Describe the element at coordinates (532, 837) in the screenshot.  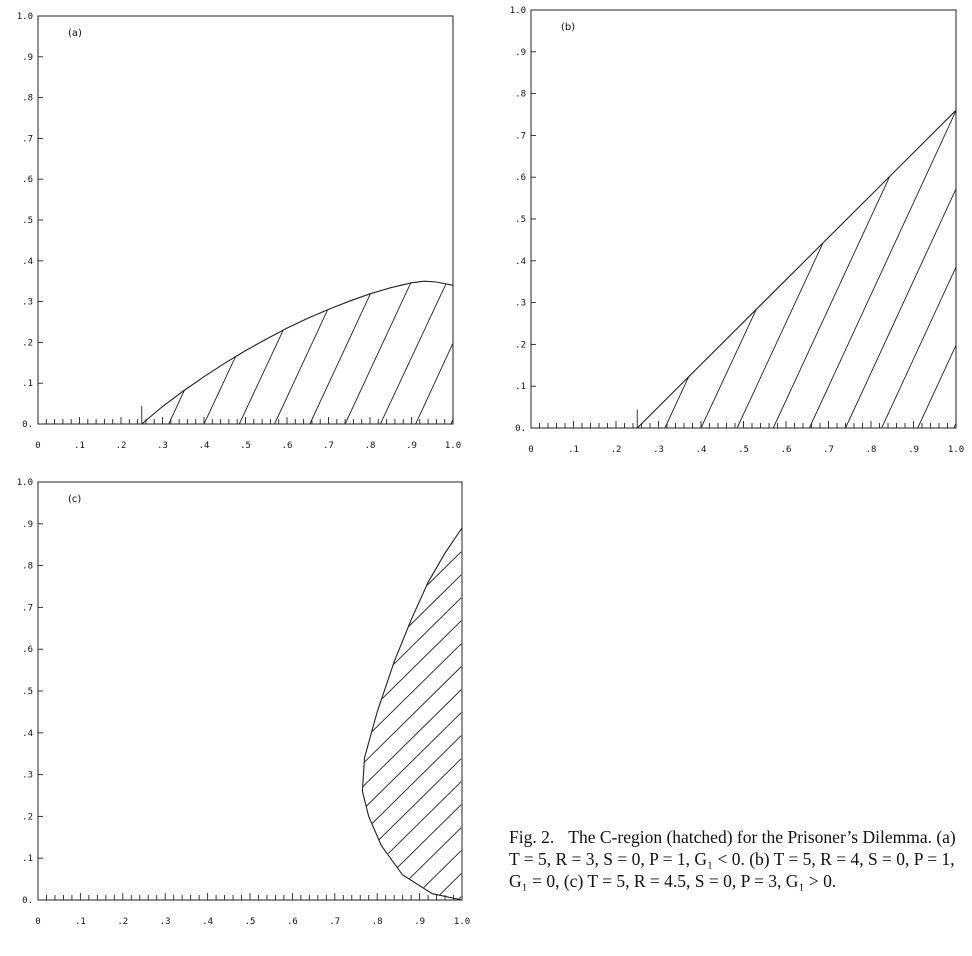
I see `caption-figure-number: Fig. 2.` at that location.